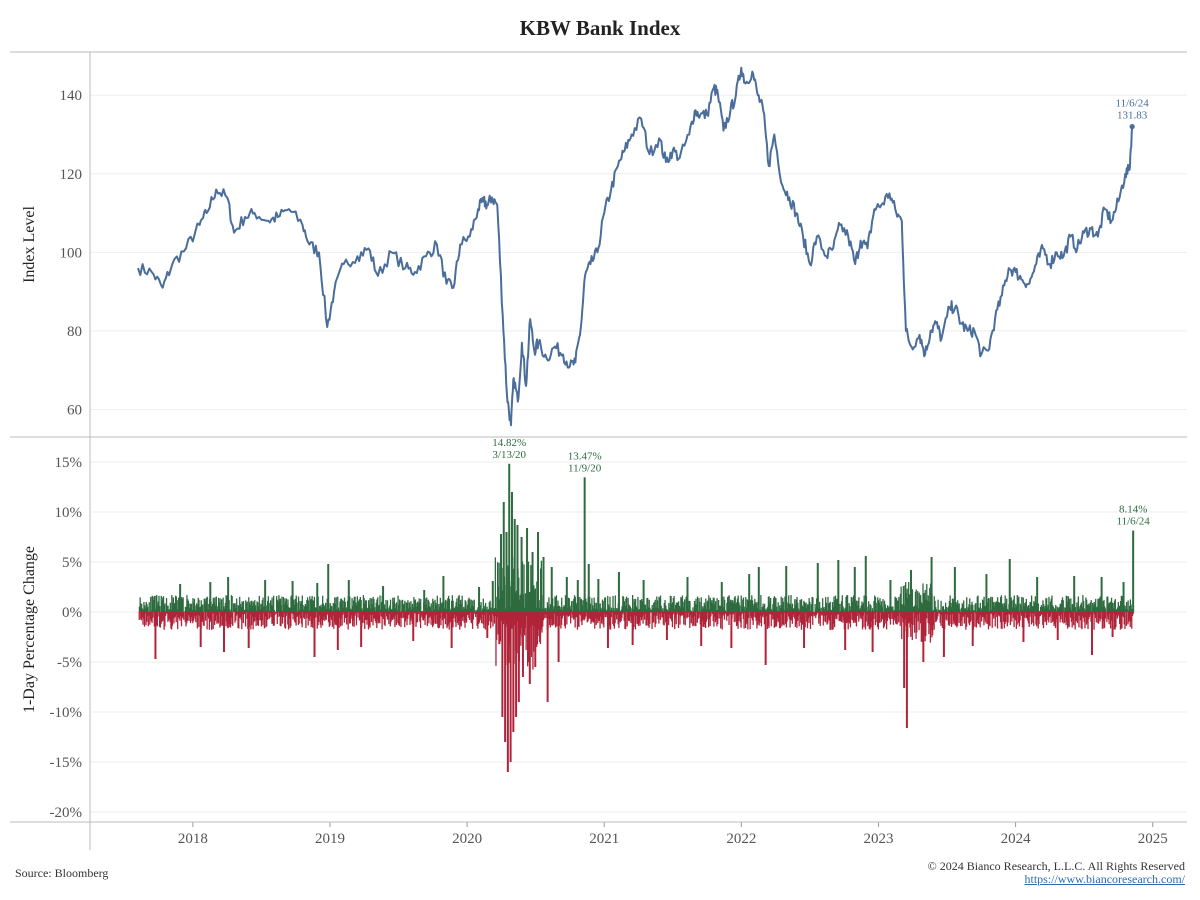 The height and width of the screenshot is (900, 1200). What do you see at coordinates (1104, 879) in the screenshot?
I see `website-link: https://www.biancoresearch.com/` at bounding box center [1104, 879].